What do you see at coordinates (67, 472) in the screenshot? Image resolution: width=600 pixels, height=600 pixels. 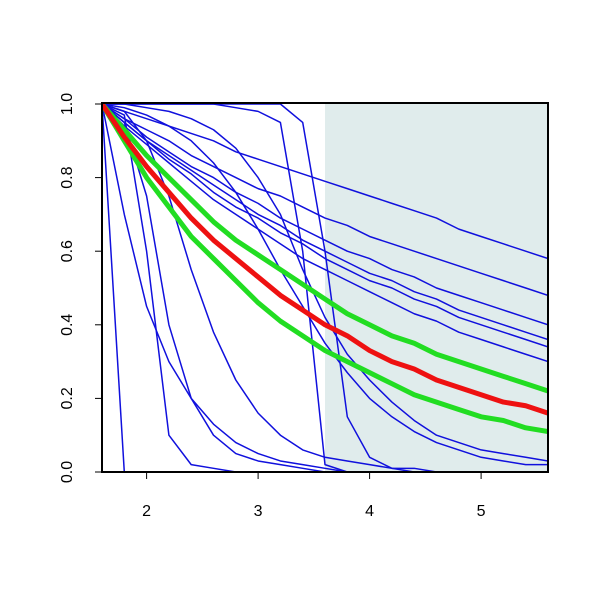 I see `y-tick-label: 0.0` at bounding box center [67, 472].